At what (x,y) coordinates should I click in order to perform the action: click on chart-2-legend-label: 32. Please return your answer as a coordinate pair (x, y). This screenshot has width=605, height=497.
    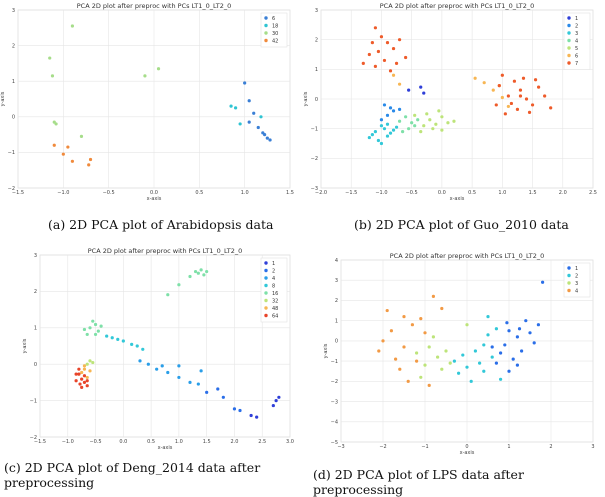
    Looking at the image, I should click on (275, 301).